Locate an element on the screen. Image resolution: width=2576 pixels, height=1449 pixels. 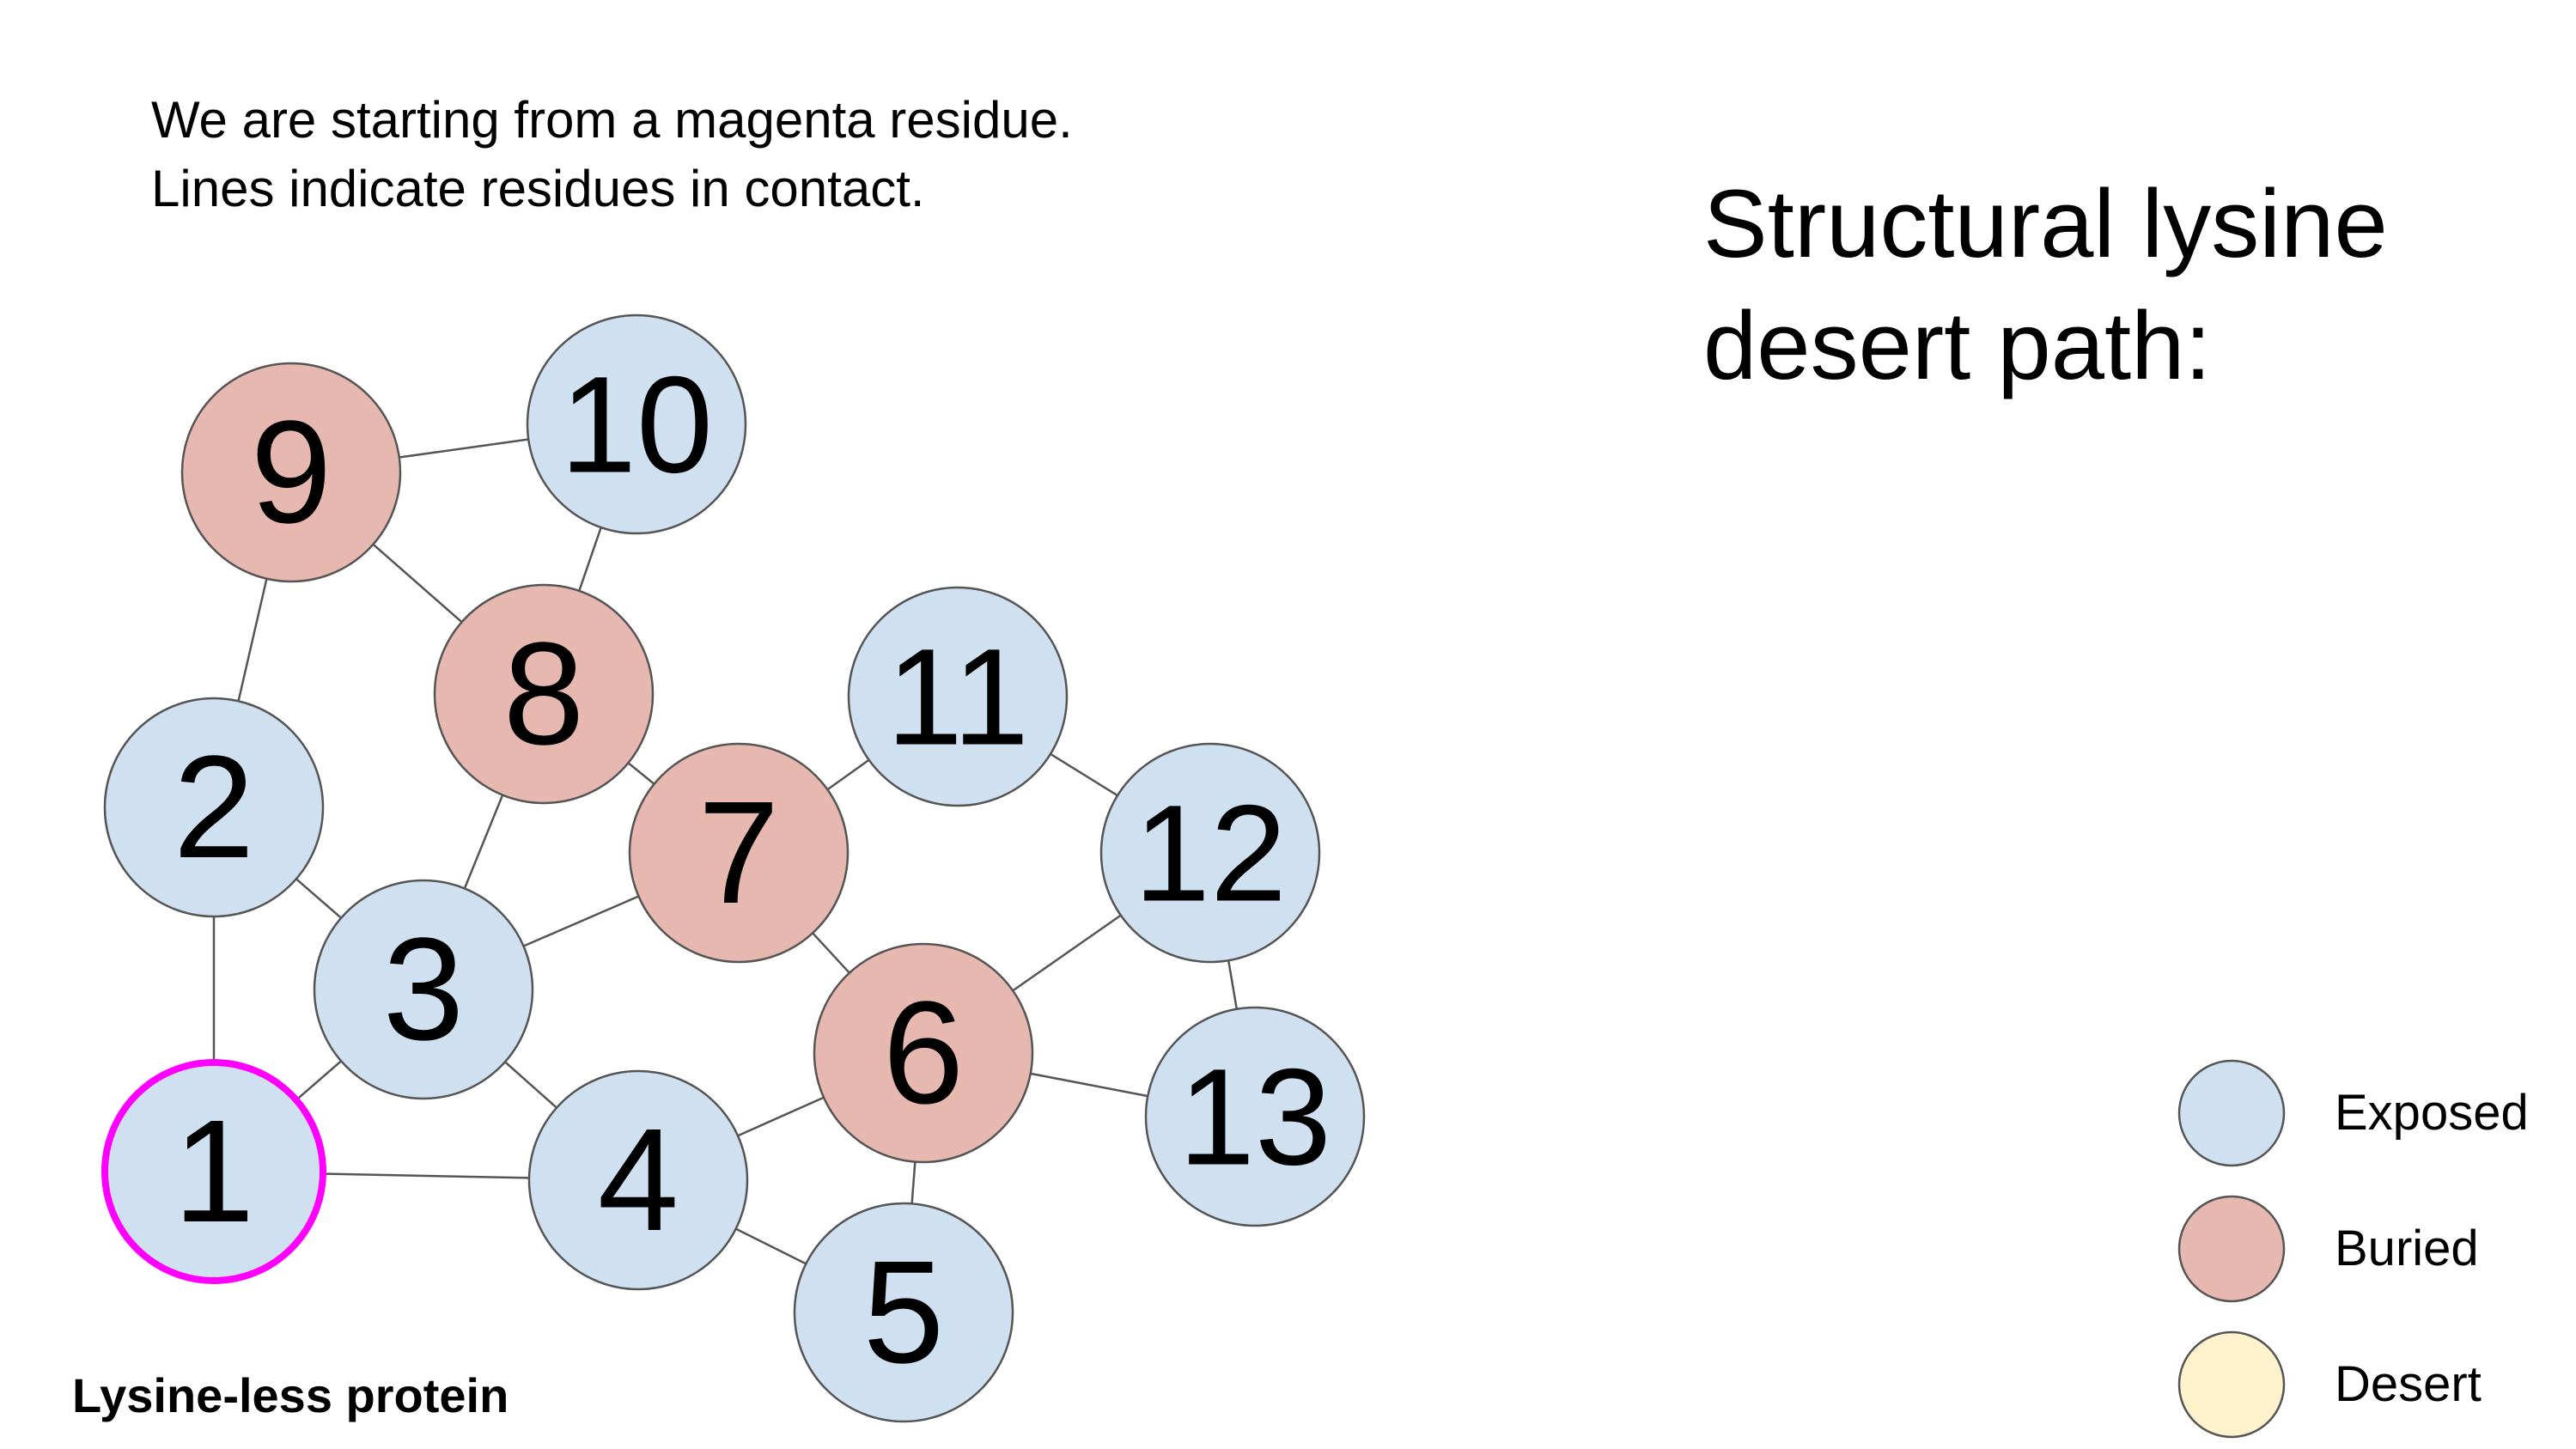
residue-label: 7 is located at coordinates (739, 853).